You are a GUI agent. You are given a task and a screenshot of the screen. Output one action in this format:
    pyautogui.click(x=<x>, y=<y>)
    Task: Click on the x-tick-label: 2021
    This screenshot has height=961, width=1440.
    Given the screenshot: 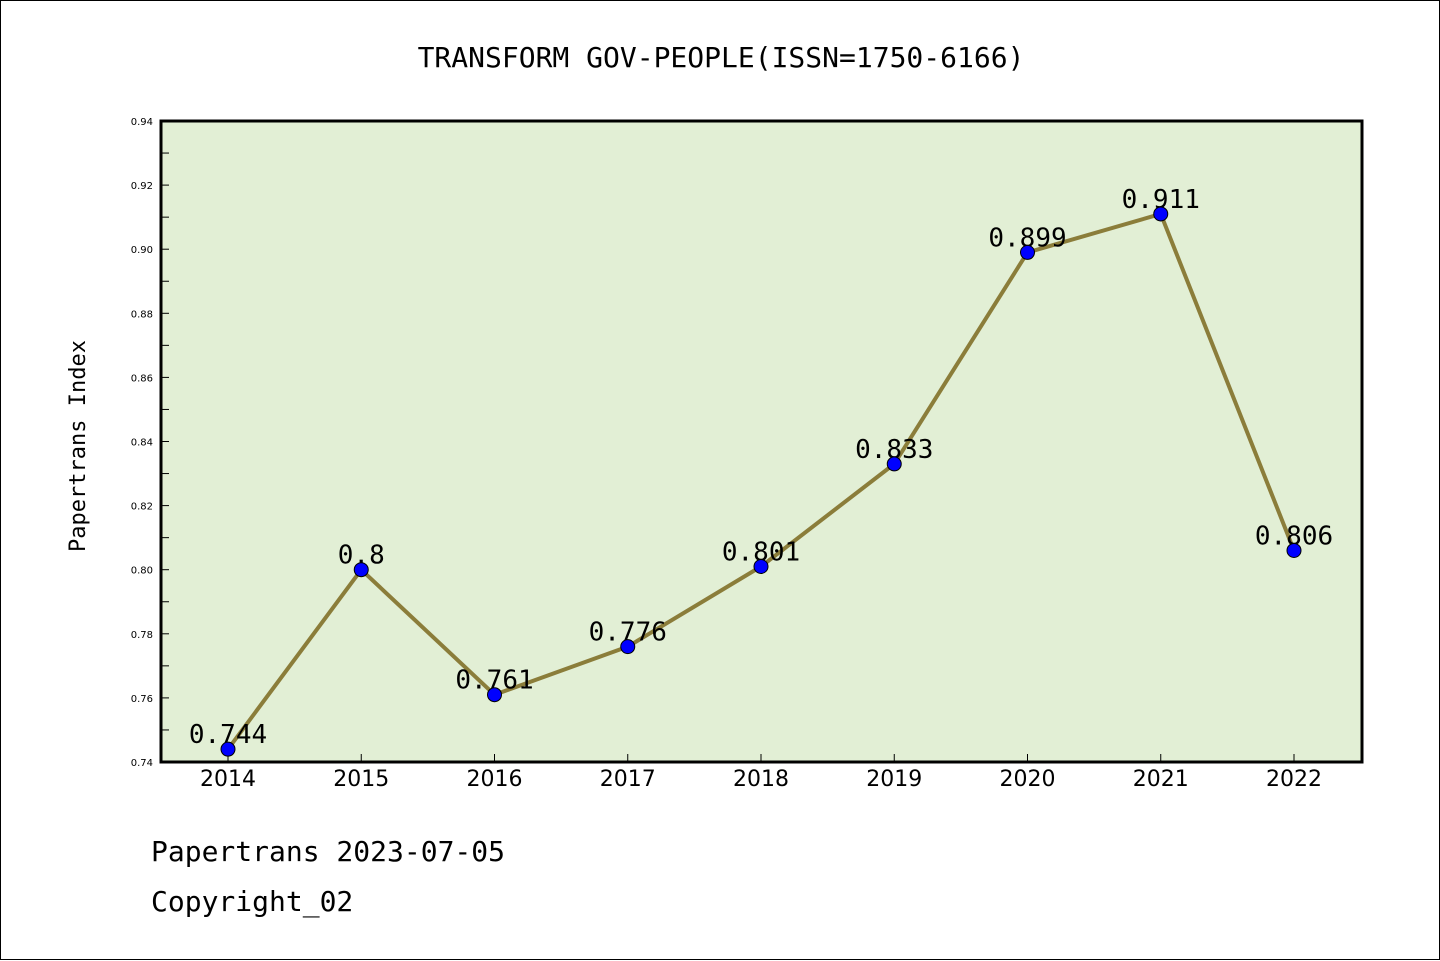 What is the action you would take?
    pyautogui.click(x=1161, y=779)
    